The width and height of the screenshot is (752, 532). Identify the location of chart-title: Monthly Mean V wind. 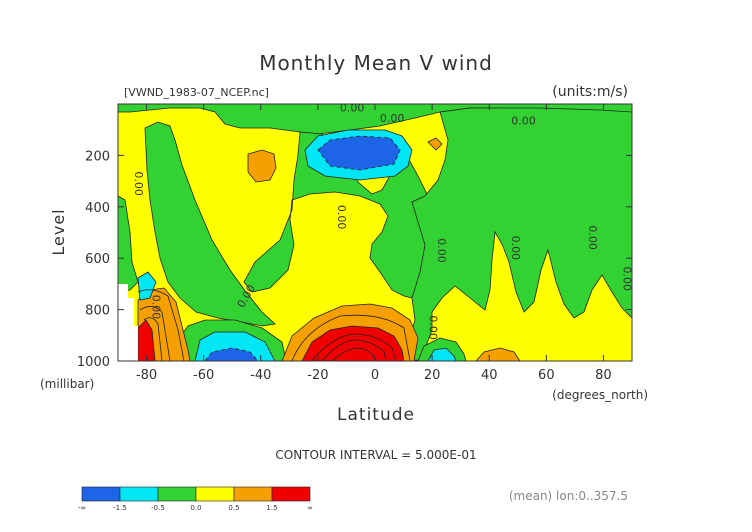
(376, 63).